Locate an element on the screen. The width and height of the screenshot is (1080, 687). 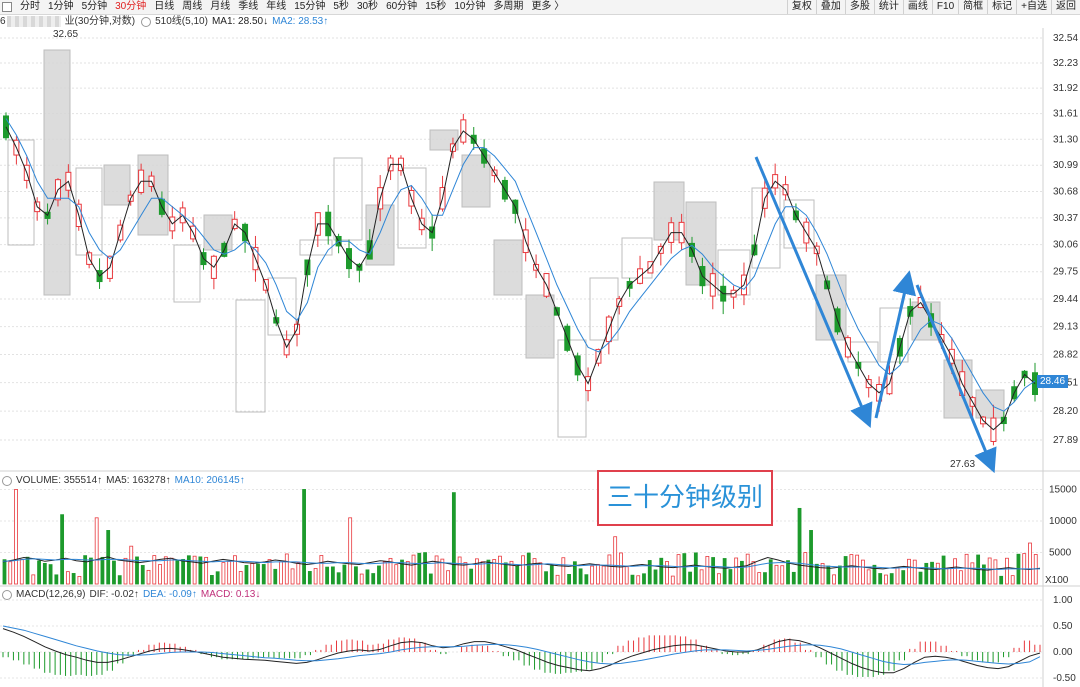
volume-tick-label: 10000 is located at coordinates (1063, 521).